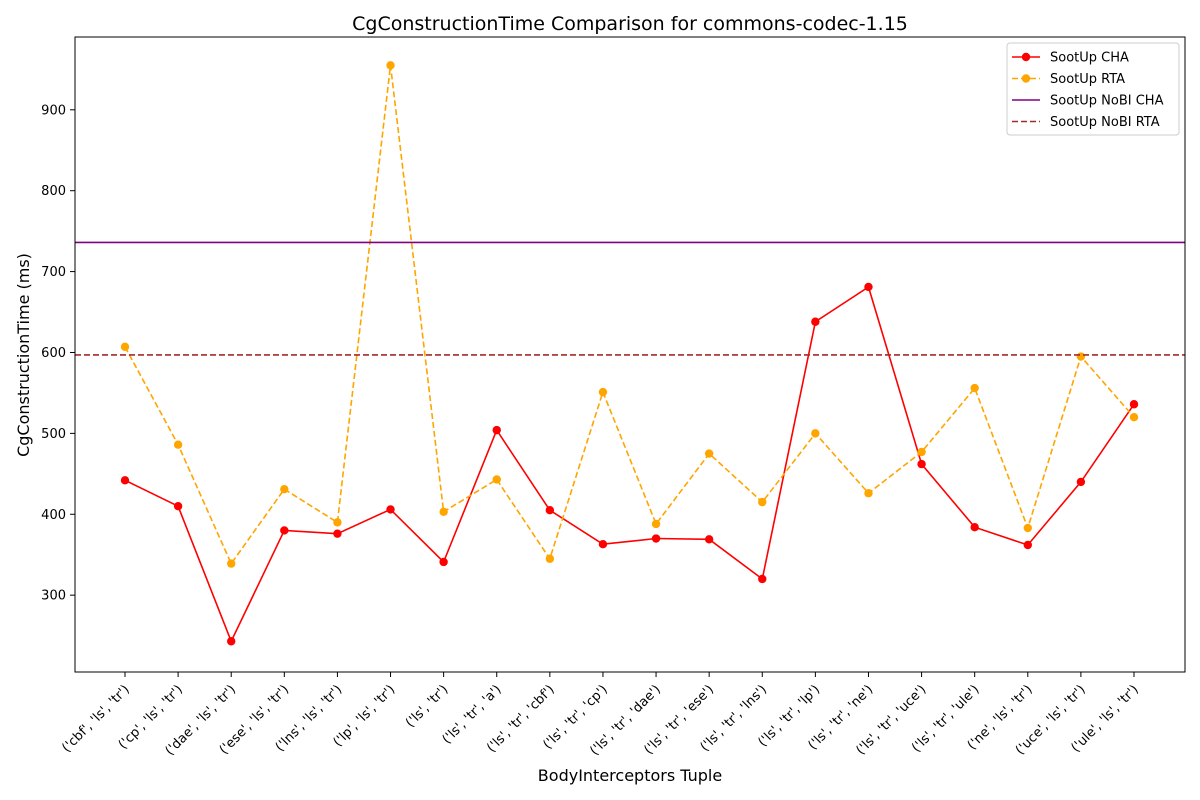  What do you see at coordinates (1026, 78) in the screenshot?
I see `legend-marker-sootup-rta` at bounding box center [1026, 78].